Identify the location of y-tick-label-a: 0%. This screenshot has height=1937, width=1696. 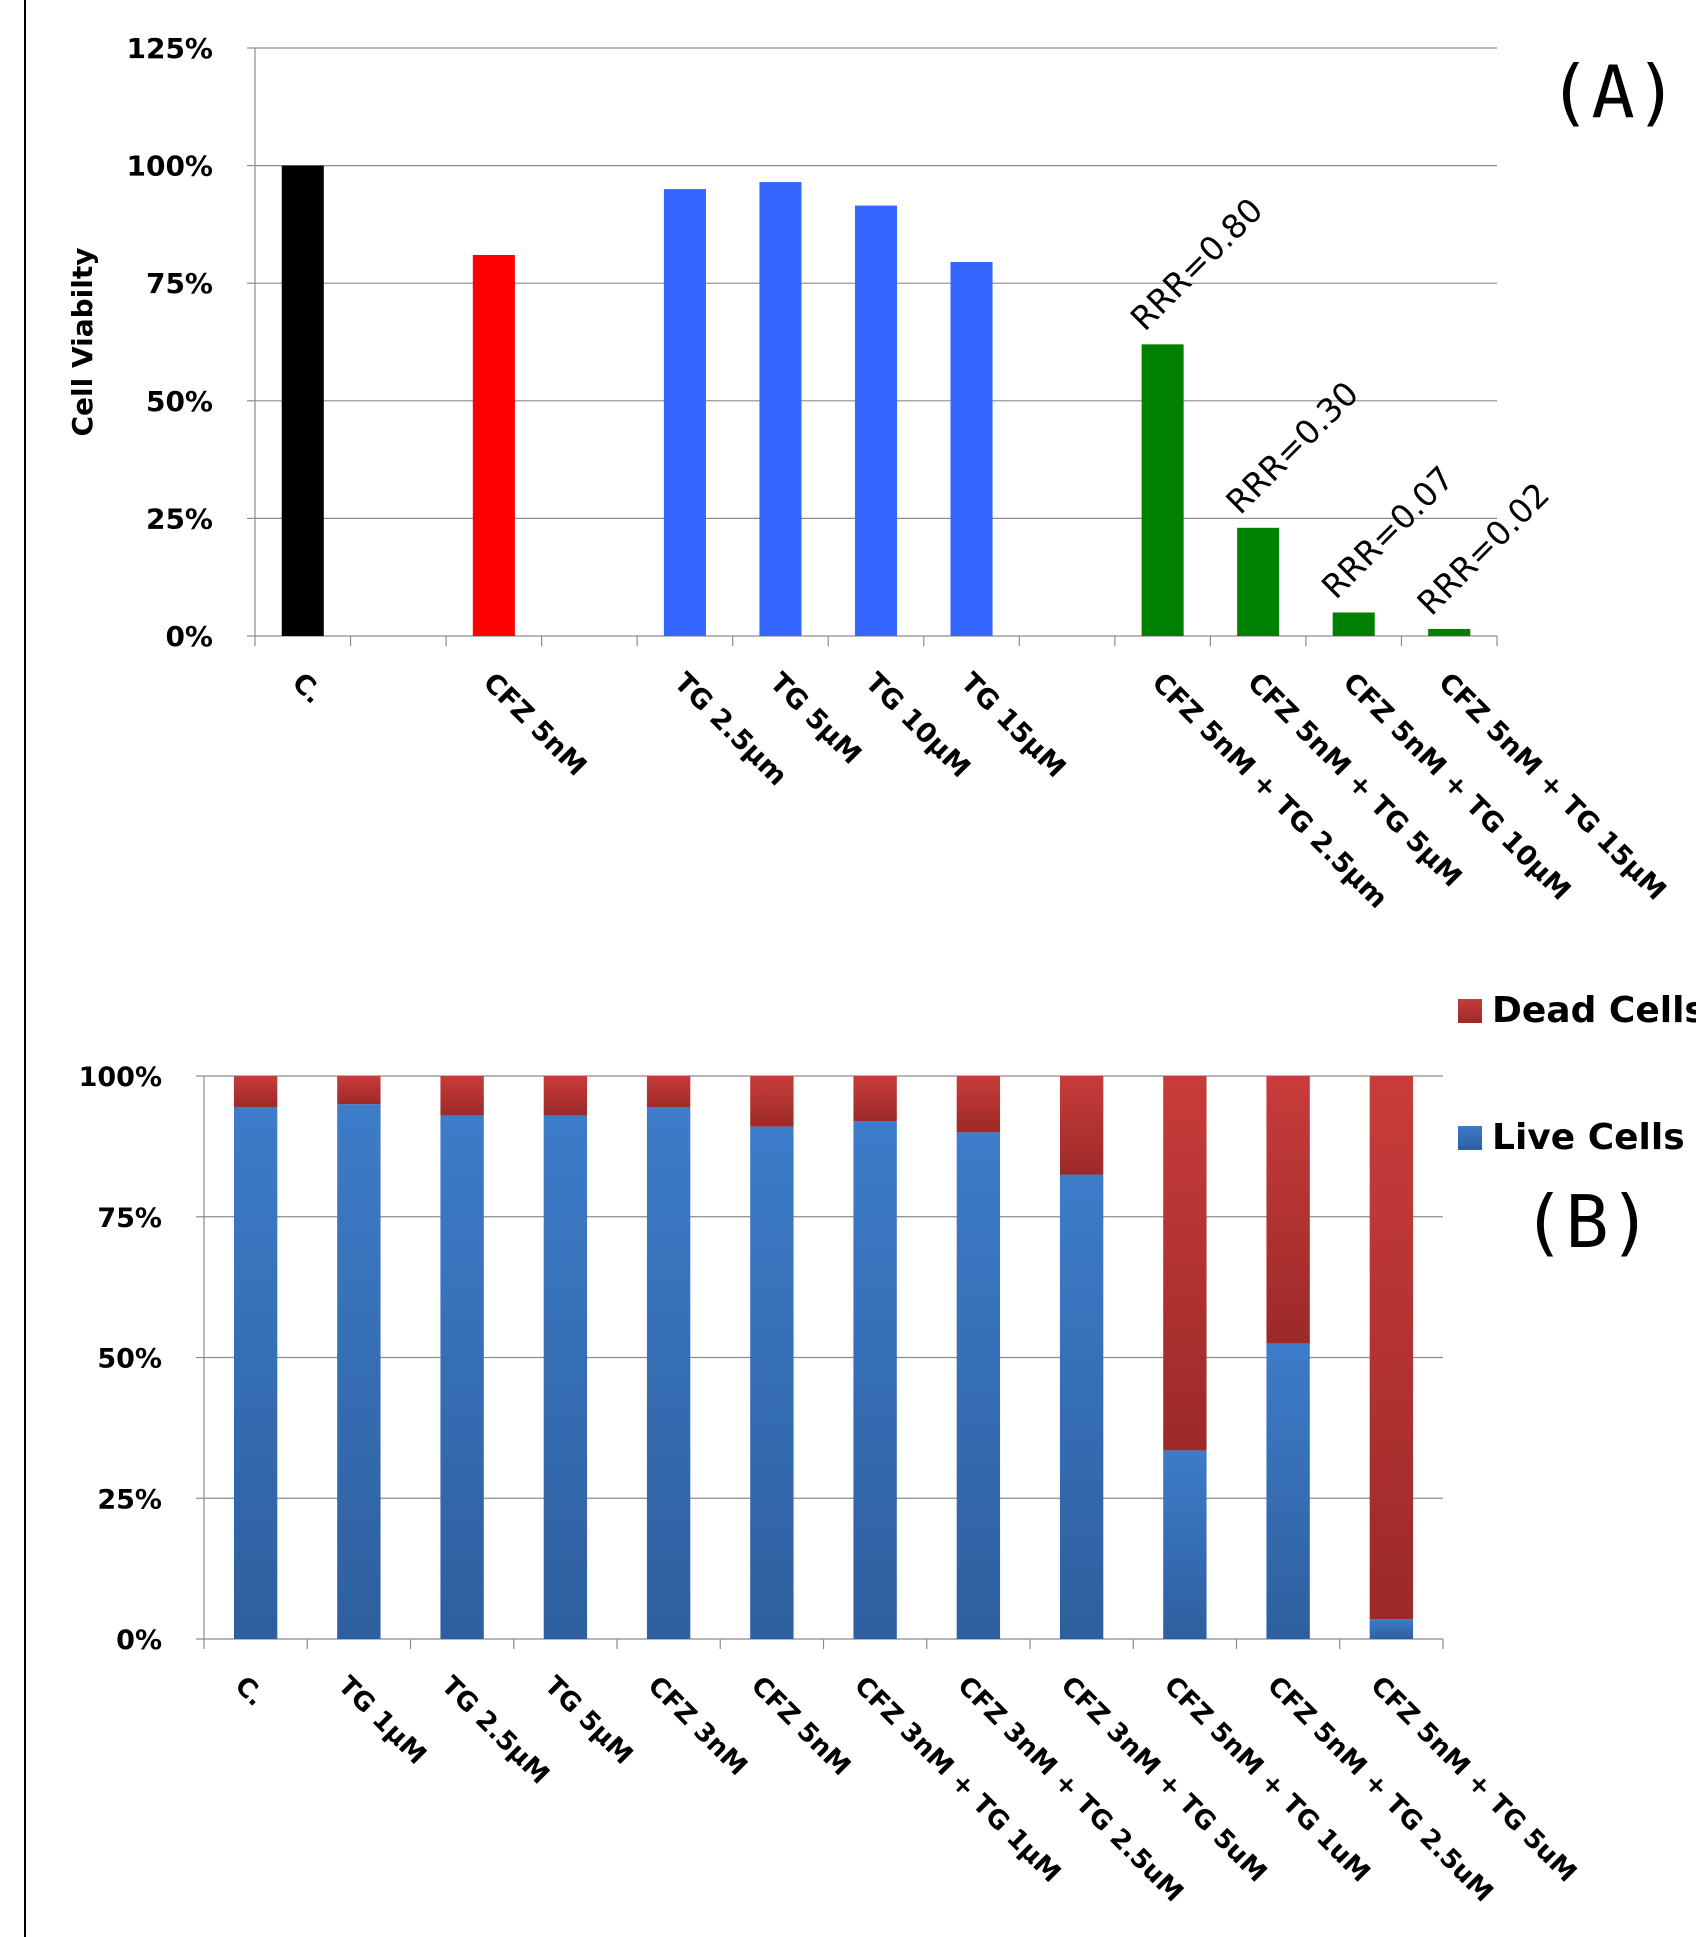
(189, 636).